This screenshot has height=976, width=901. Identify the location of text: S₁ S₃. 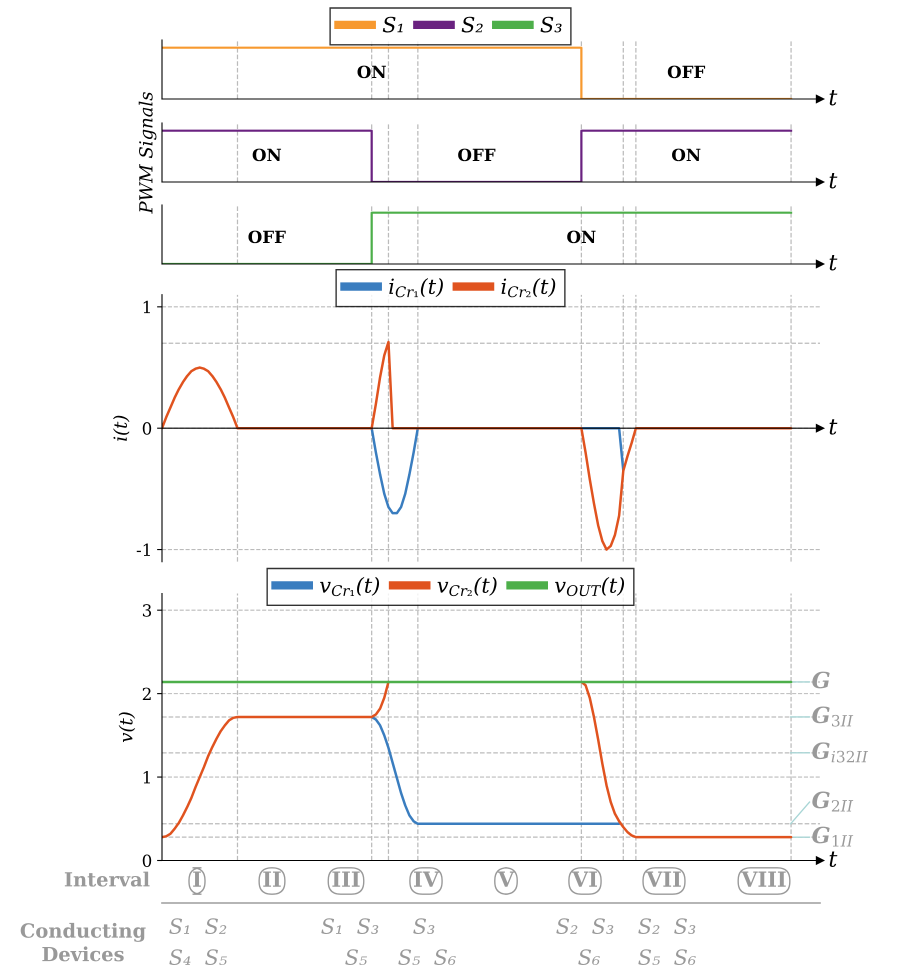
(349, 926).